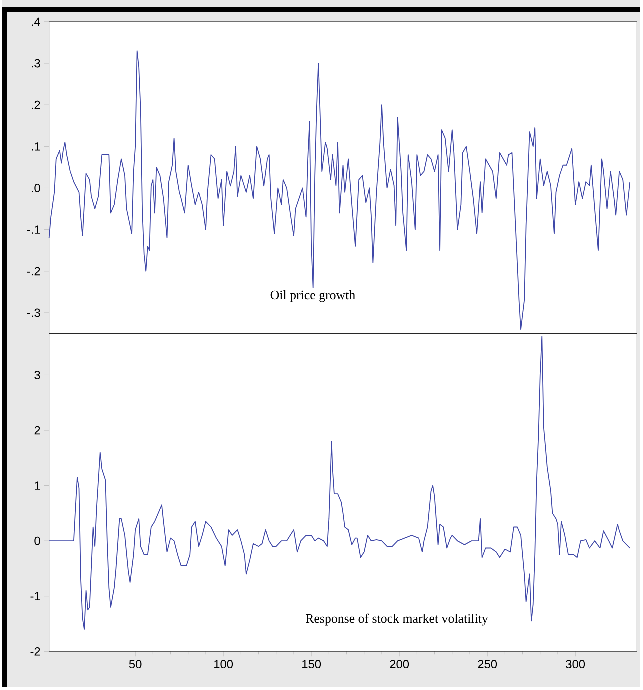  What do you see at coordinates (313, 296) in the screenshot?
I see `series-label: Oil price growth` at bounding box center [313, 296].